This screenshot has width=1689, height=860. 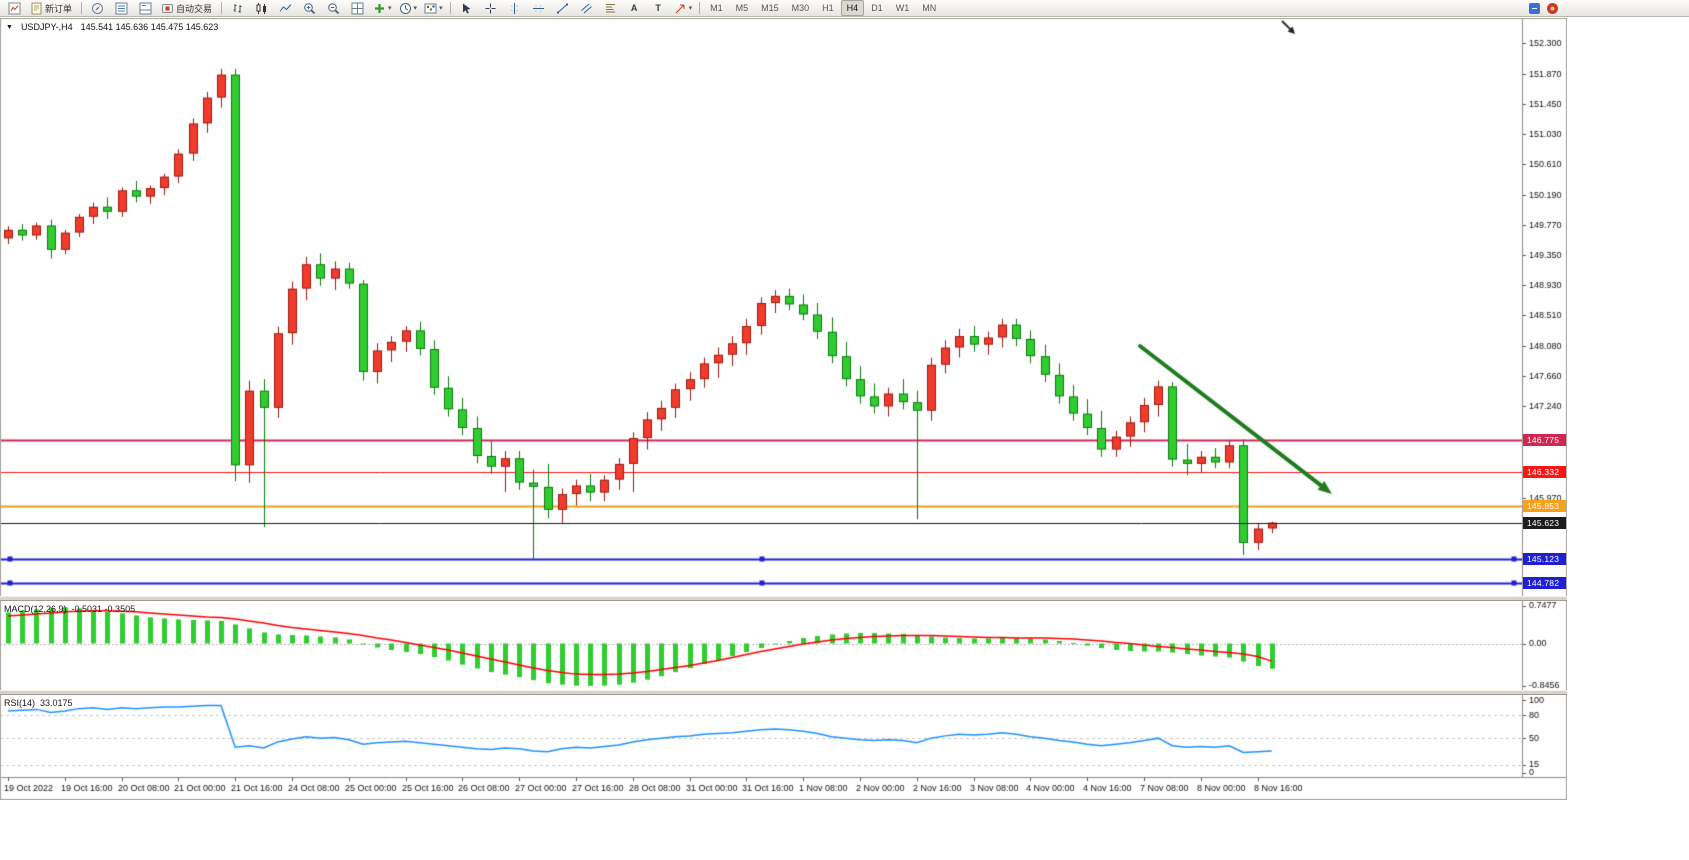 I want to click on main-toolbar: 新订单 自动交易 ▾ ▾ ▾, so click(x=844, y=8).